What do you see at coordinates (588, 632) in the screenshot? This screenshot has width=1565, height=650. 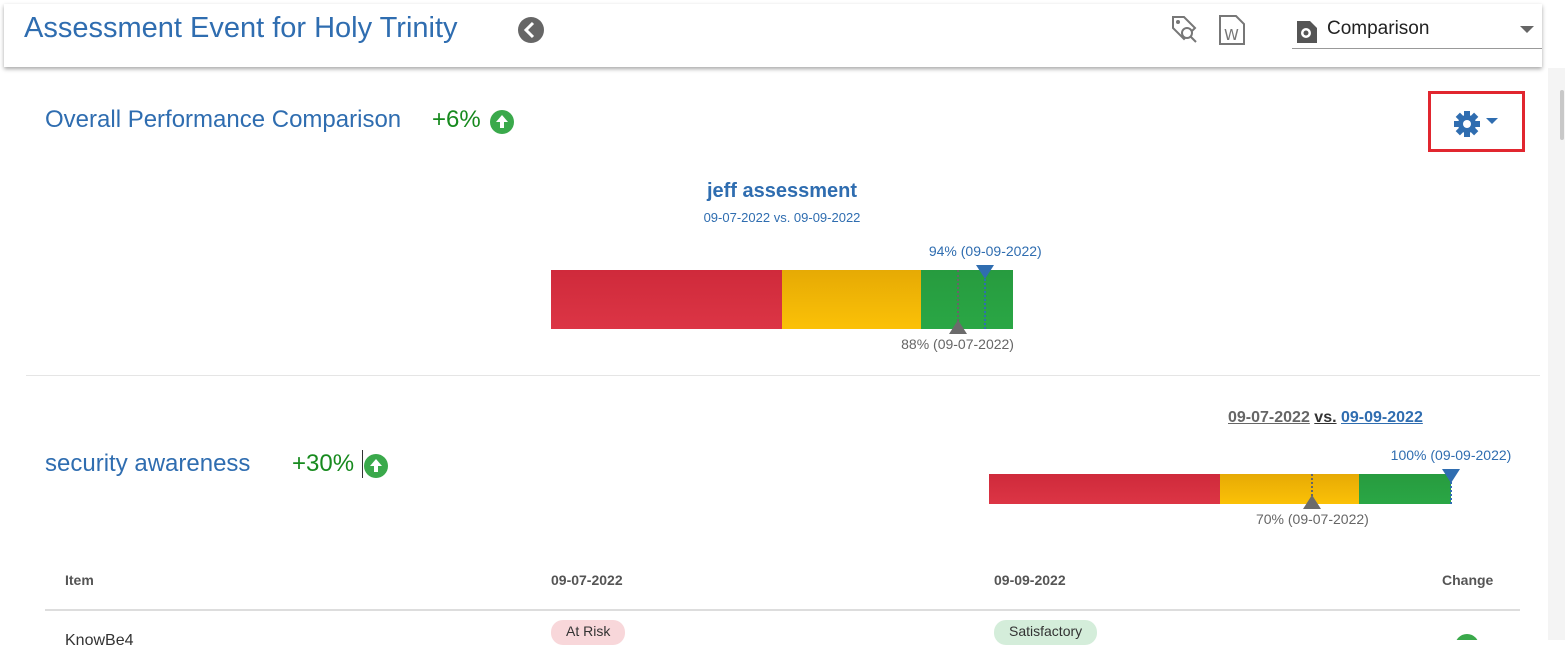 I see `status-pill: At Risk` at bounding box center [588, 632].